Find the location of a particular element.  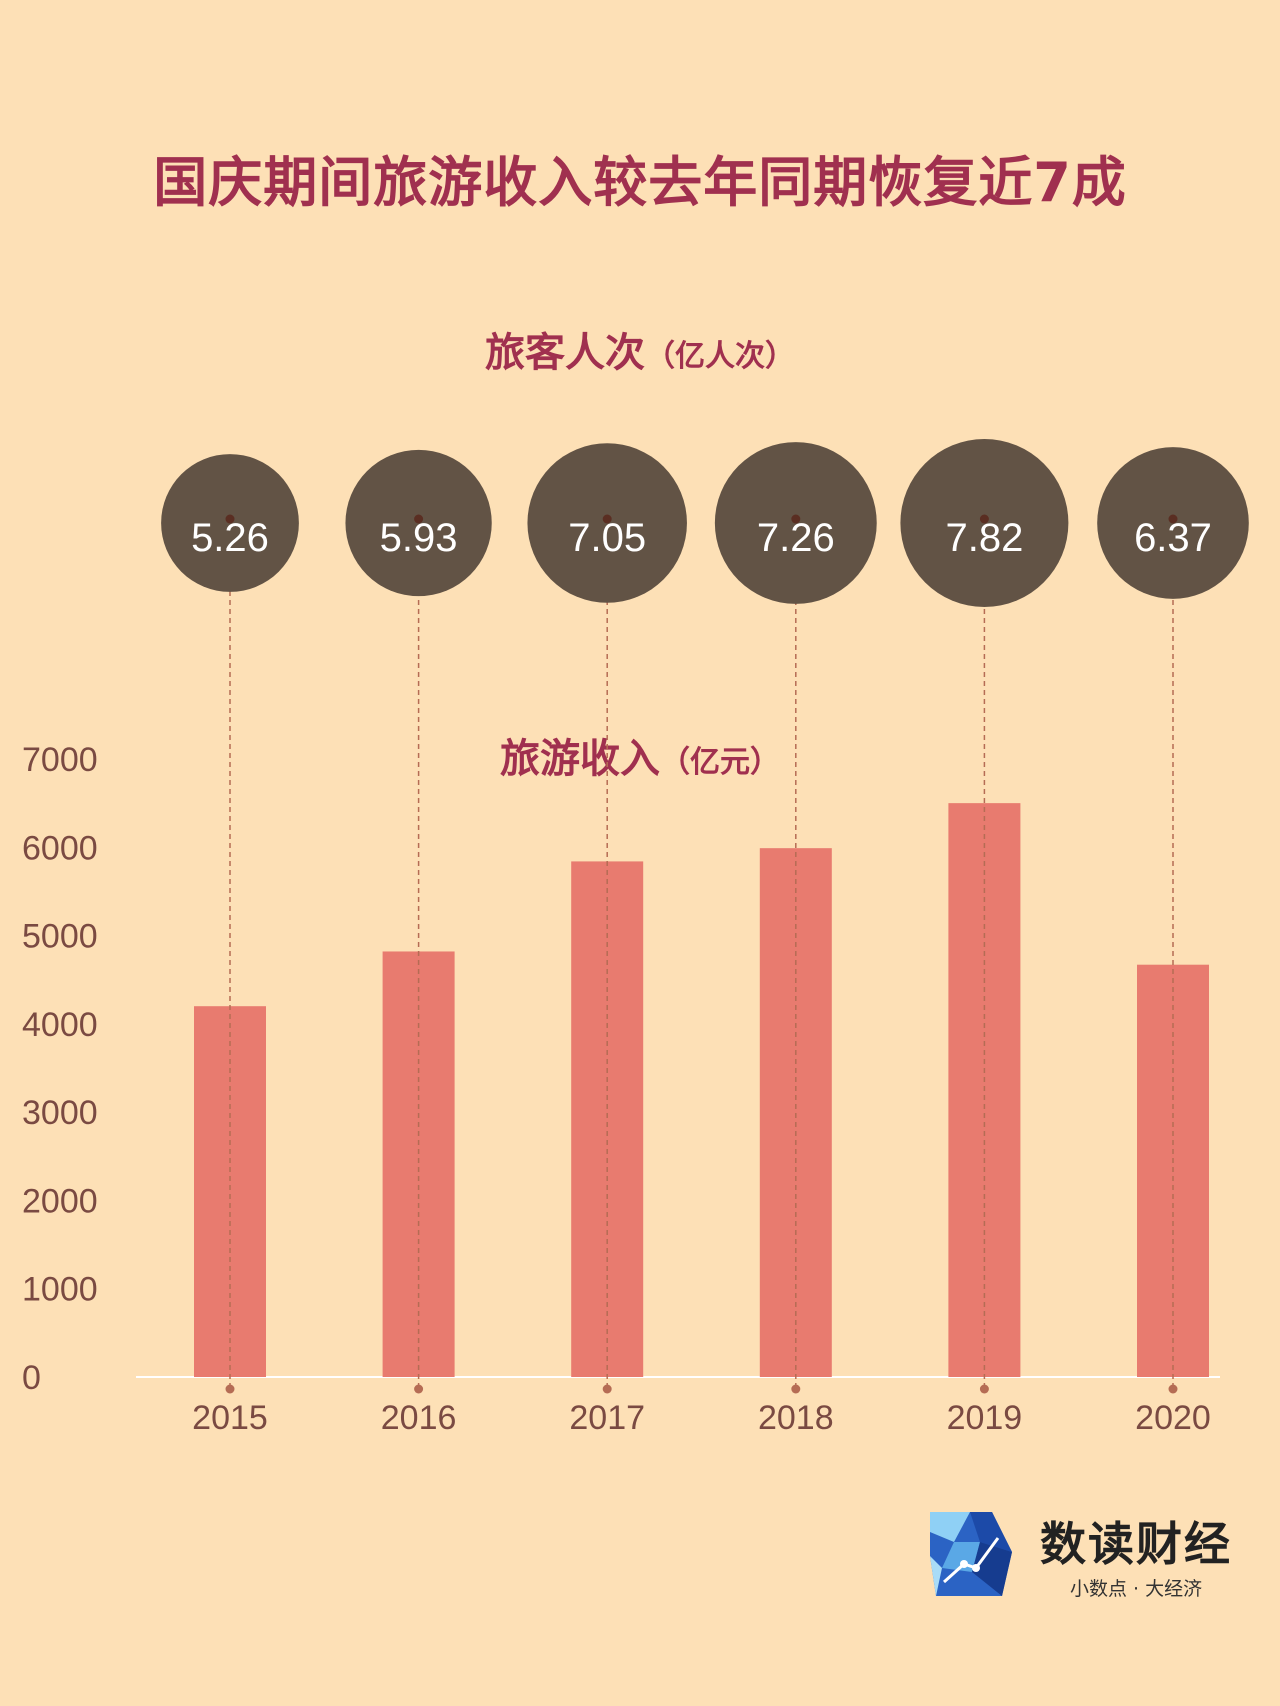

brand-slogan: 小数点 · 大经济 is located at coordinates (1136, 1589).